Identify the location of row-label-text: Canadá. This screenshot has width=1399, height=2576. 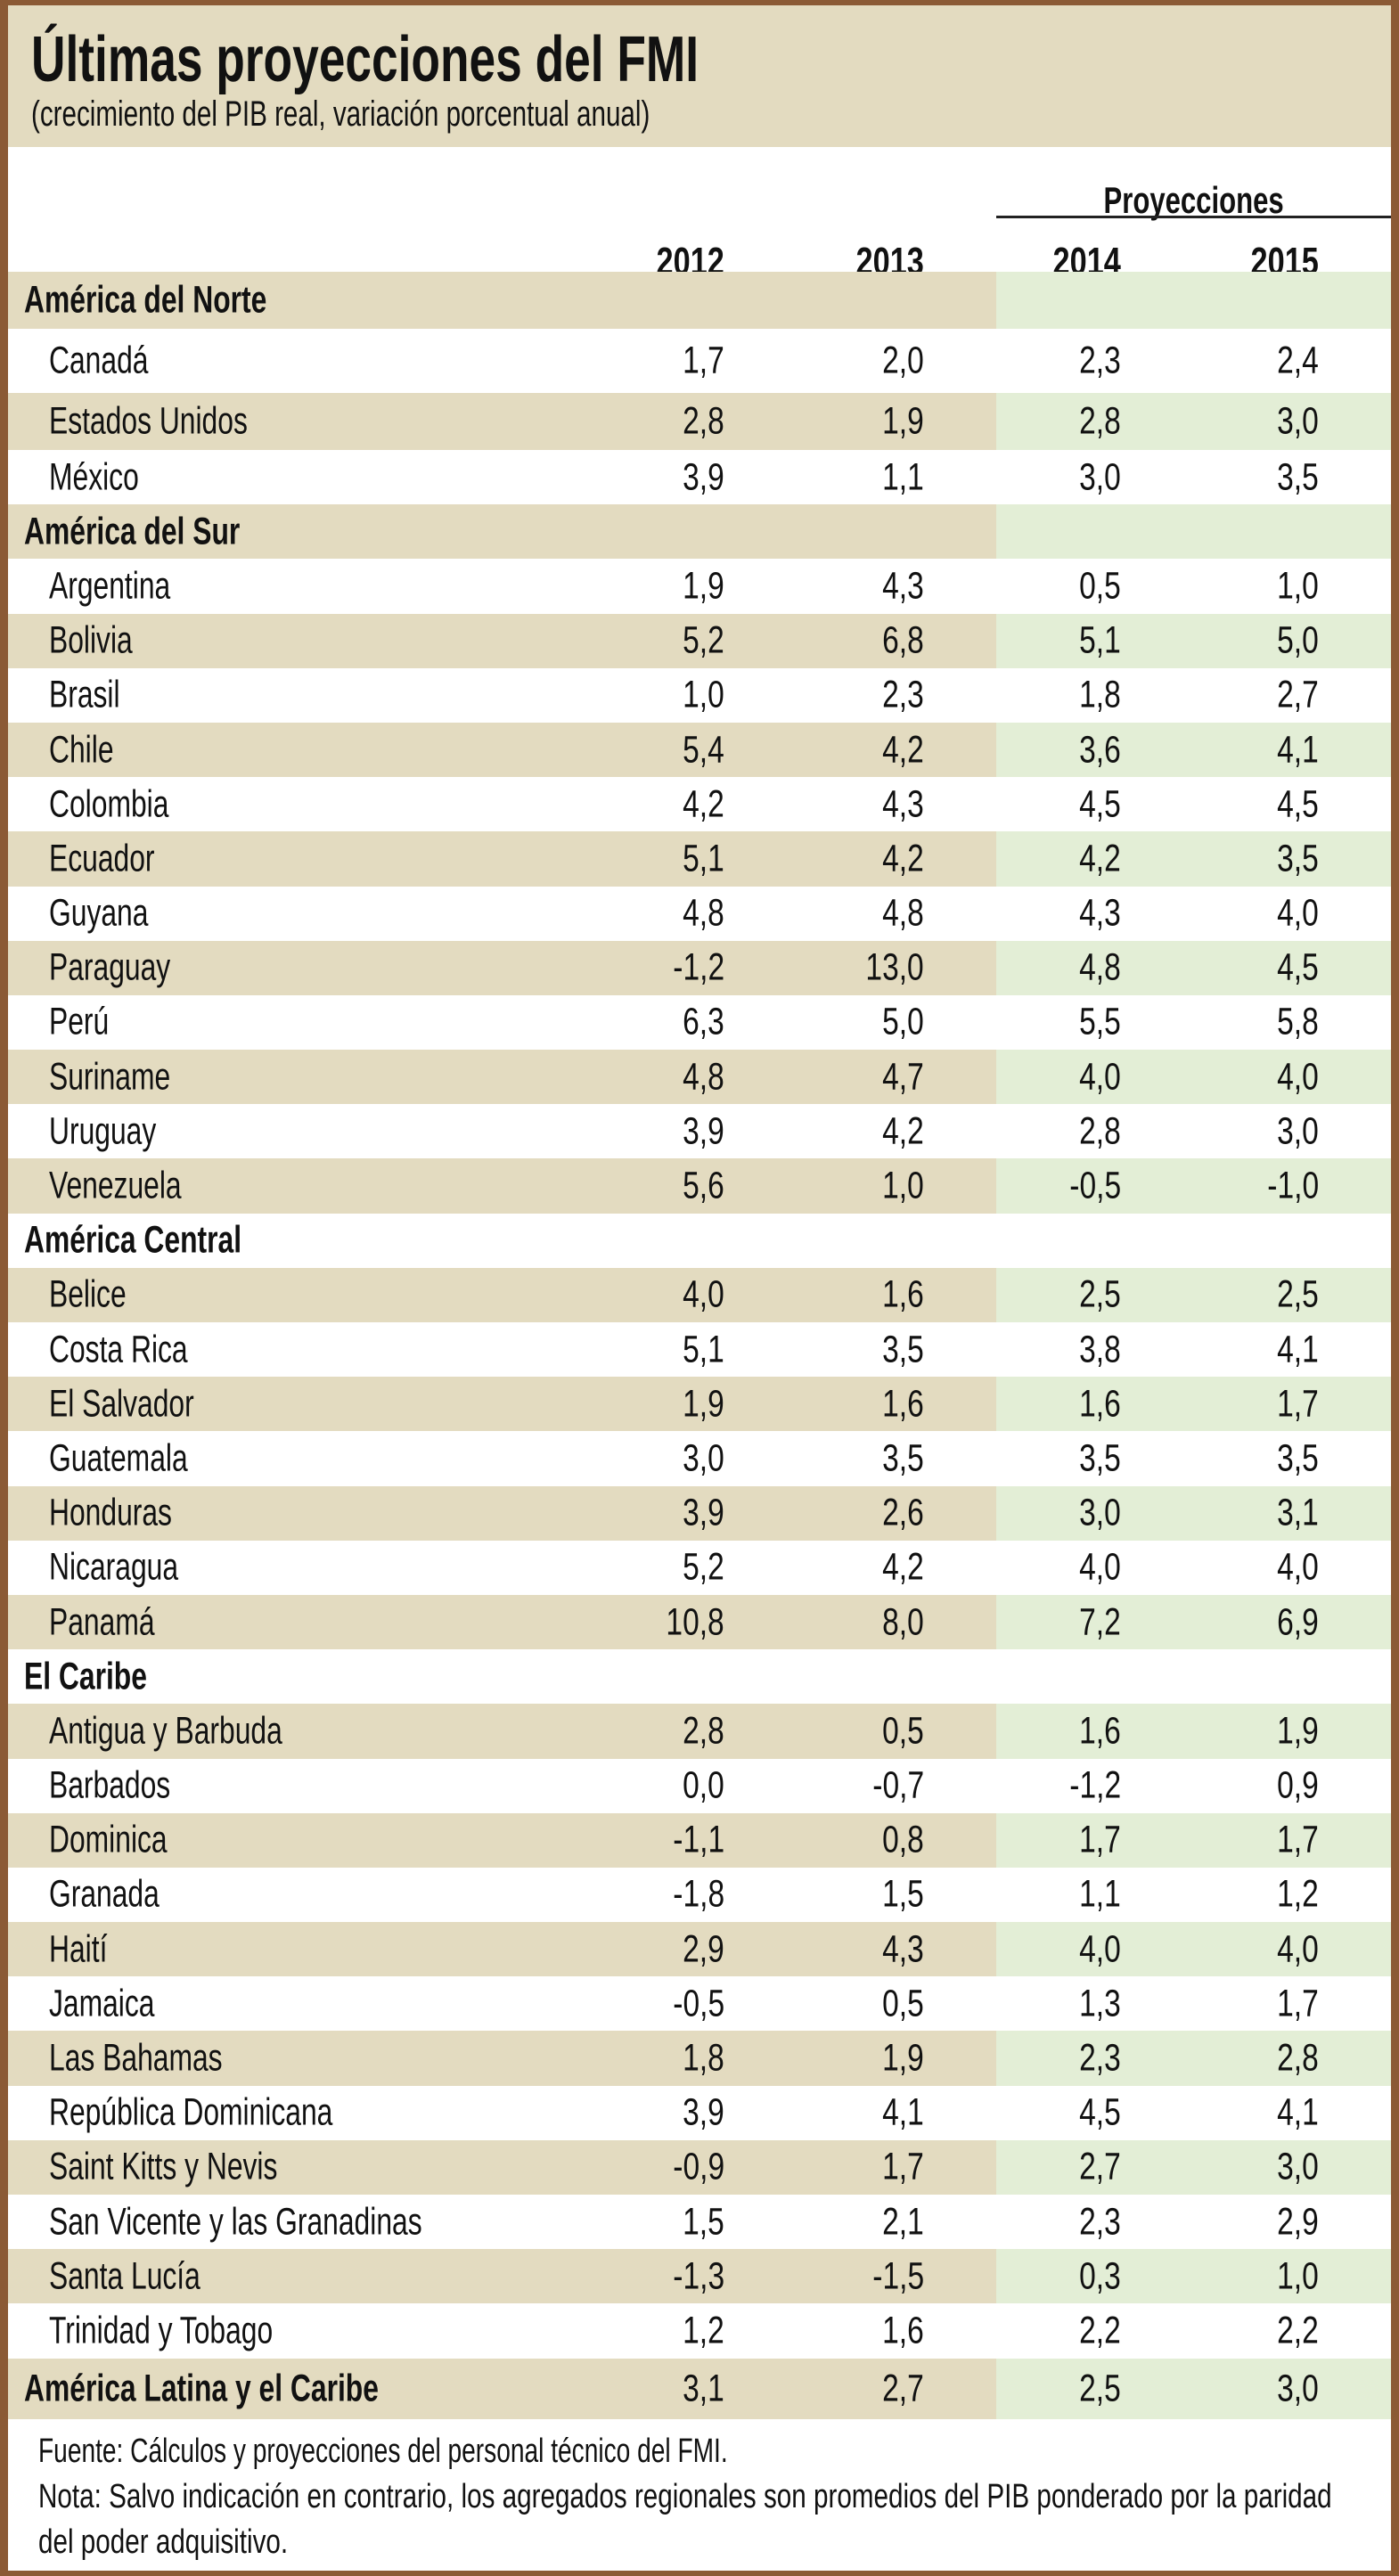
(99, 360).